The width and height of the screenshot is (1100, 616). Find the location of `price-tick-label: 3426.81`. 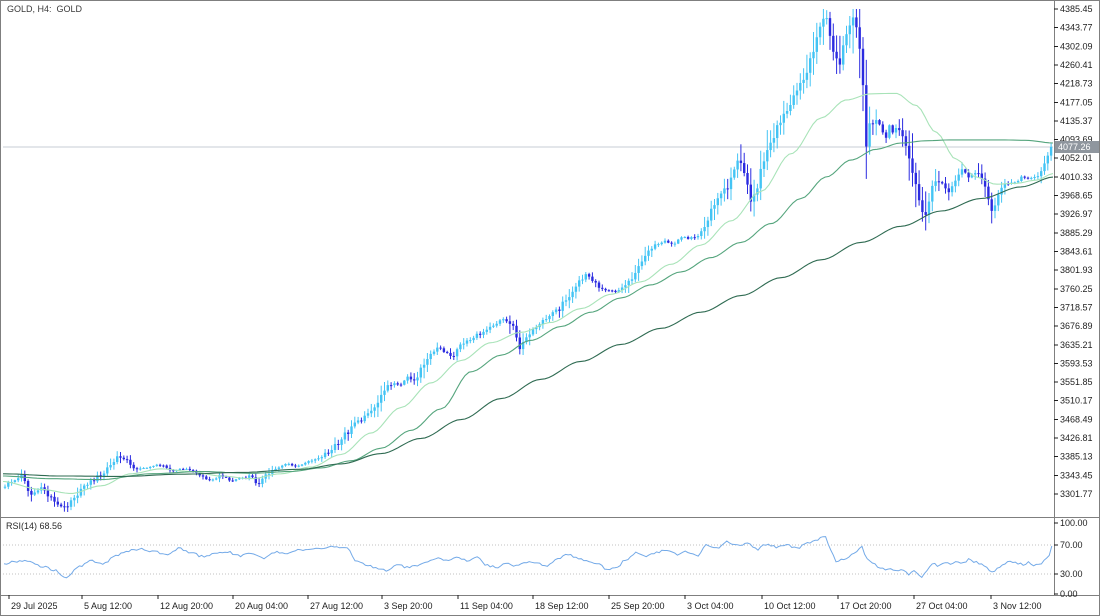

price-tick-label: 3426.81 is located at coordinates (1076, 438).